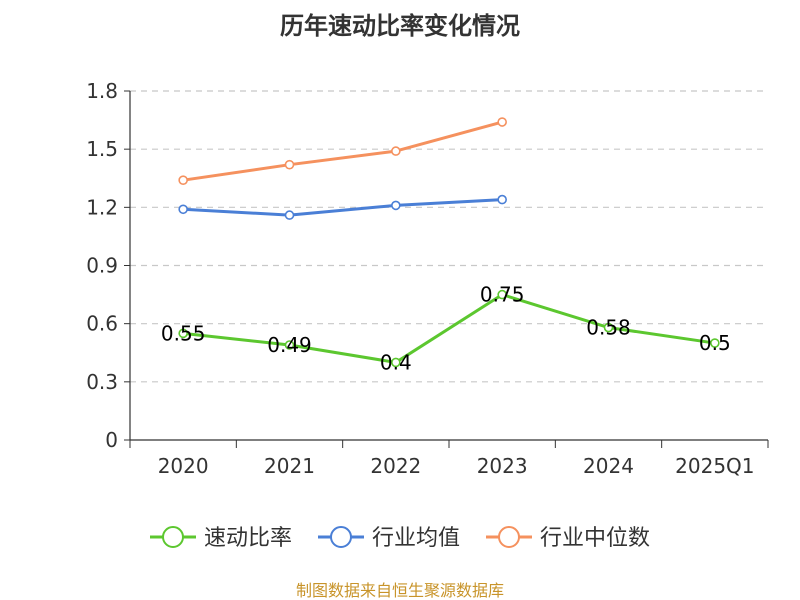 This screenshot has height=600, width=800. I want to click on y-tick-label: 0, so click(111, 440).